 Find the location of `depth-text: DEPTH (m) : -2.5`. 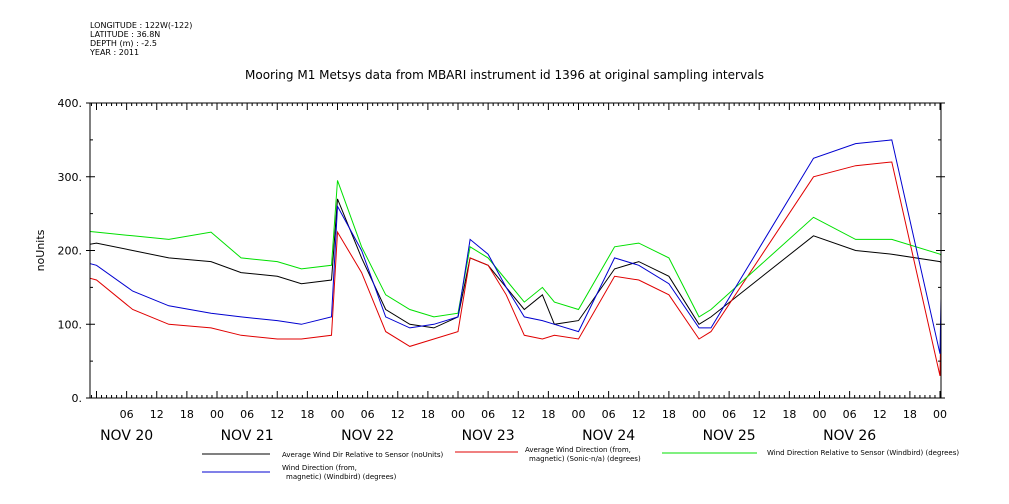

depth-text: DEPTH (m) : -2.5 is located at coordinates (123, 43).